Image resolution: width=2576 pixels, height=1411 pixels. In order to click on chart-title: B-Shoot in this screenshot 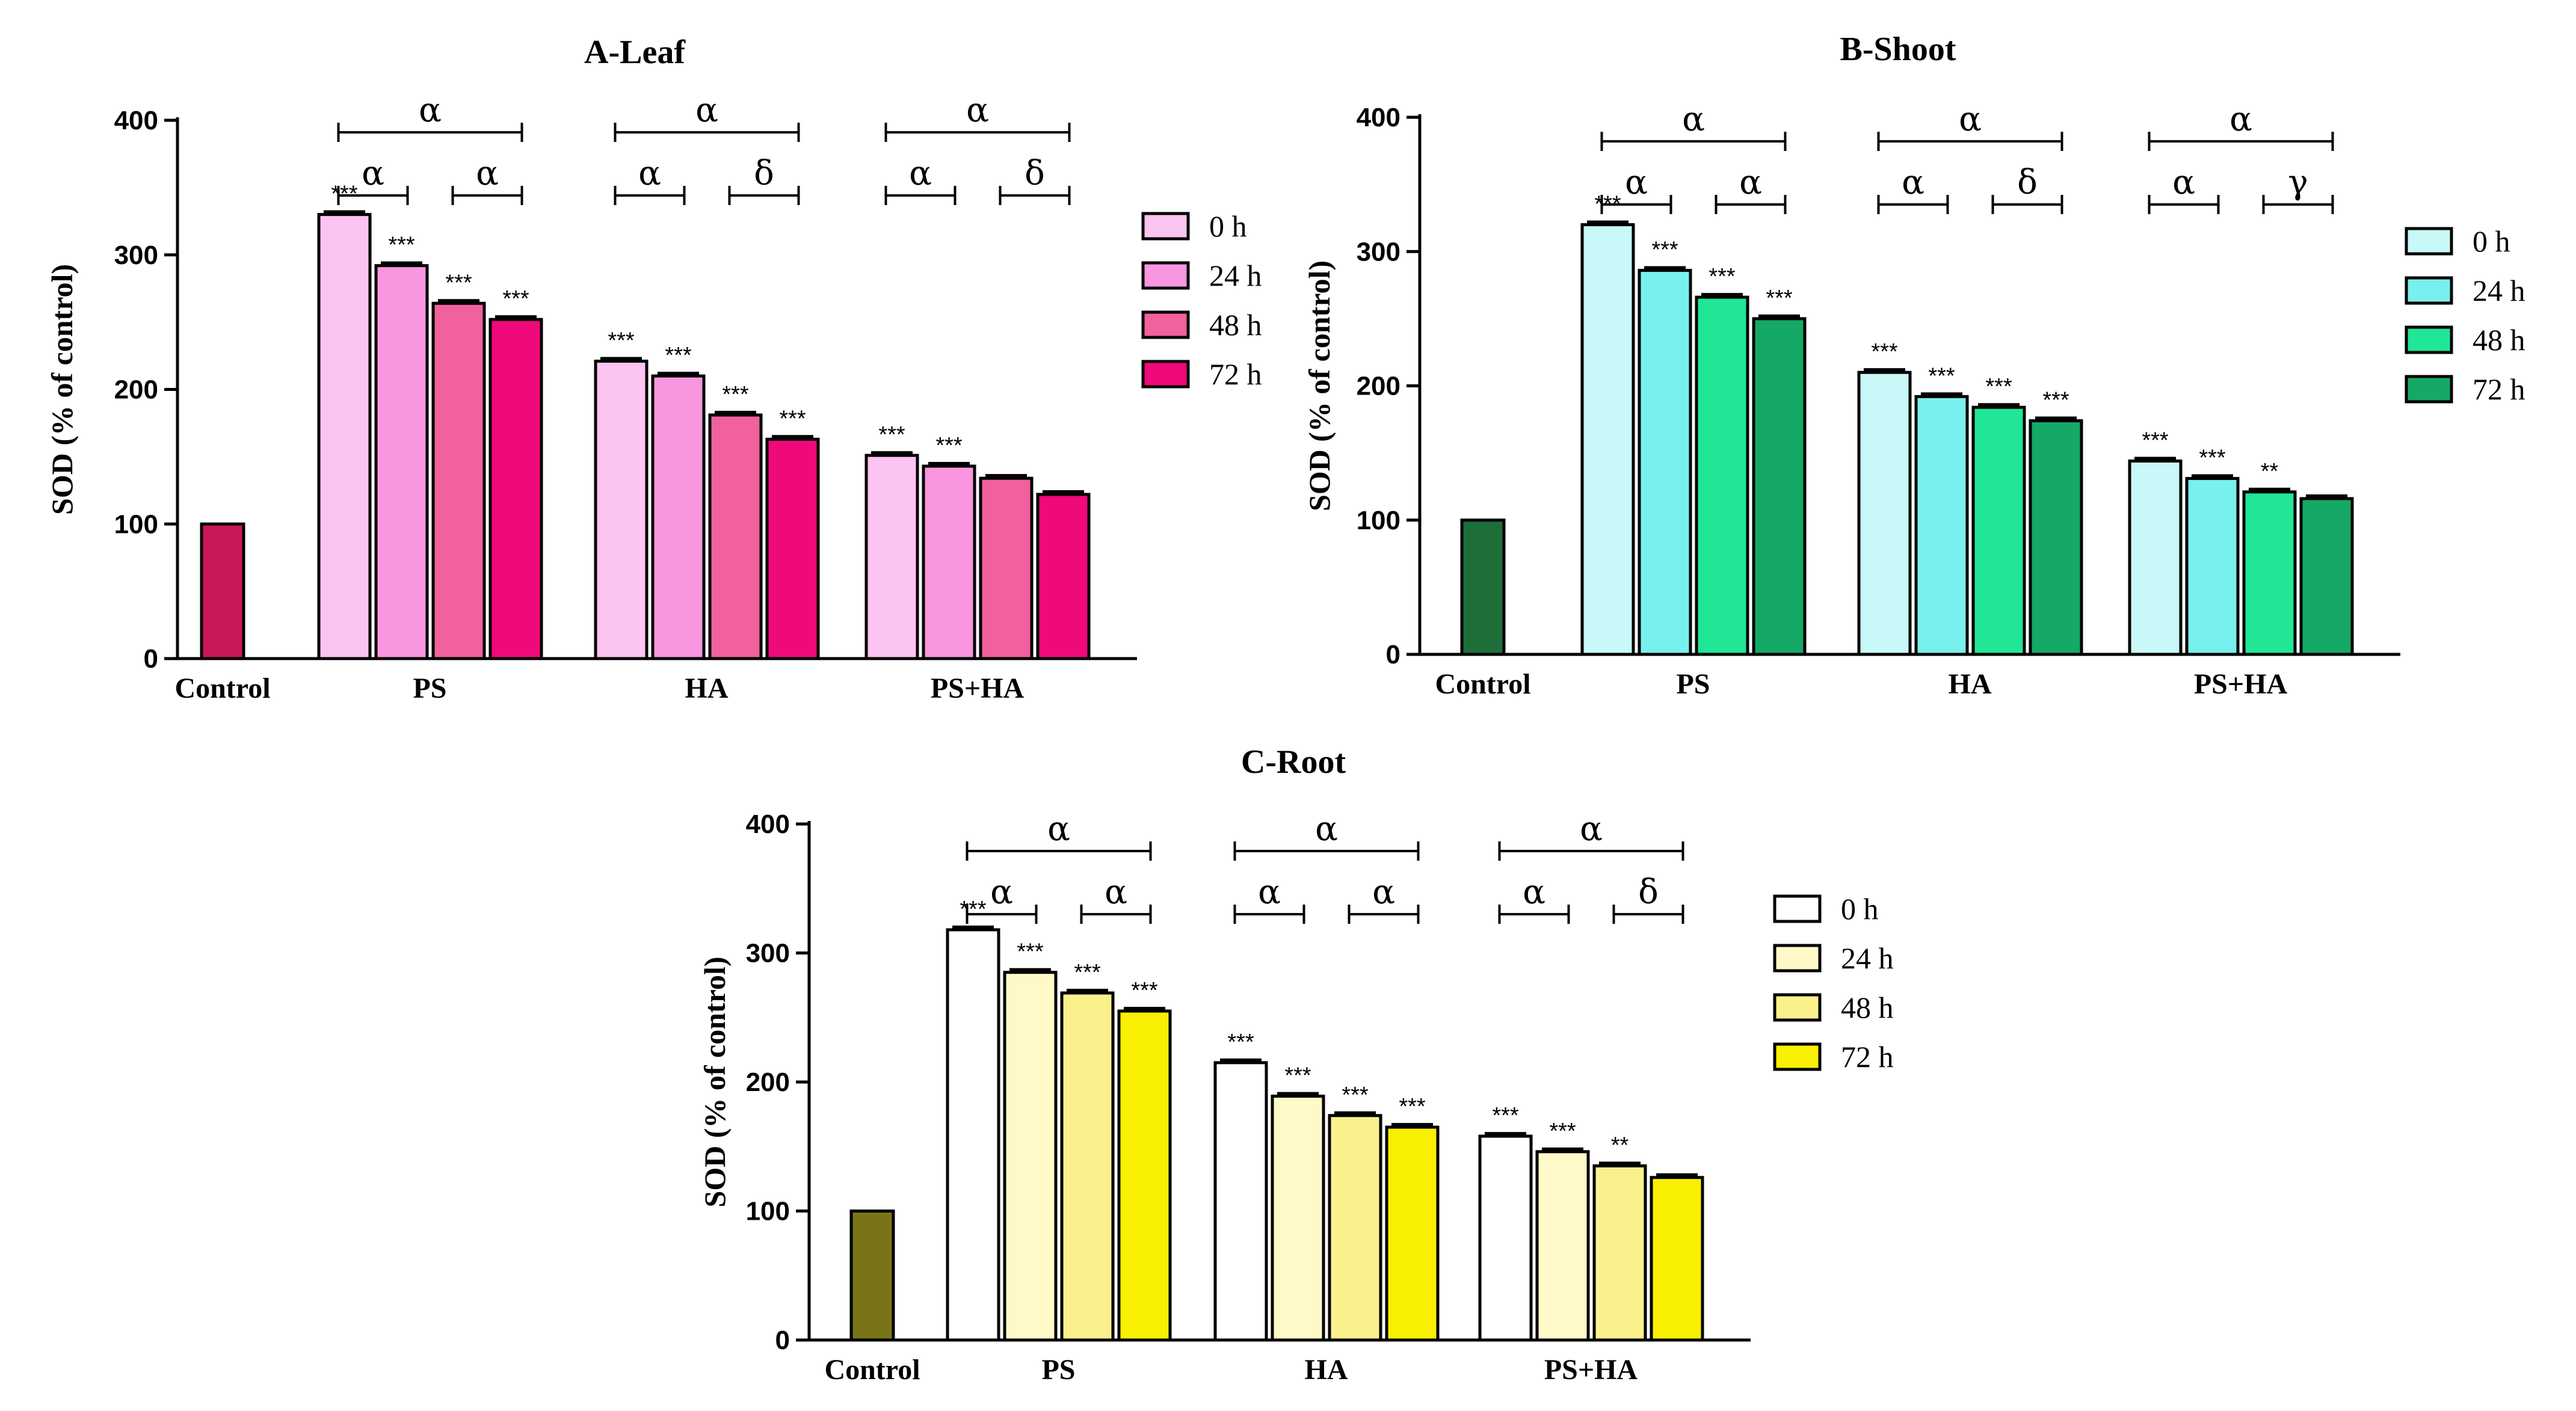, I will do `click(1898, 49)`.